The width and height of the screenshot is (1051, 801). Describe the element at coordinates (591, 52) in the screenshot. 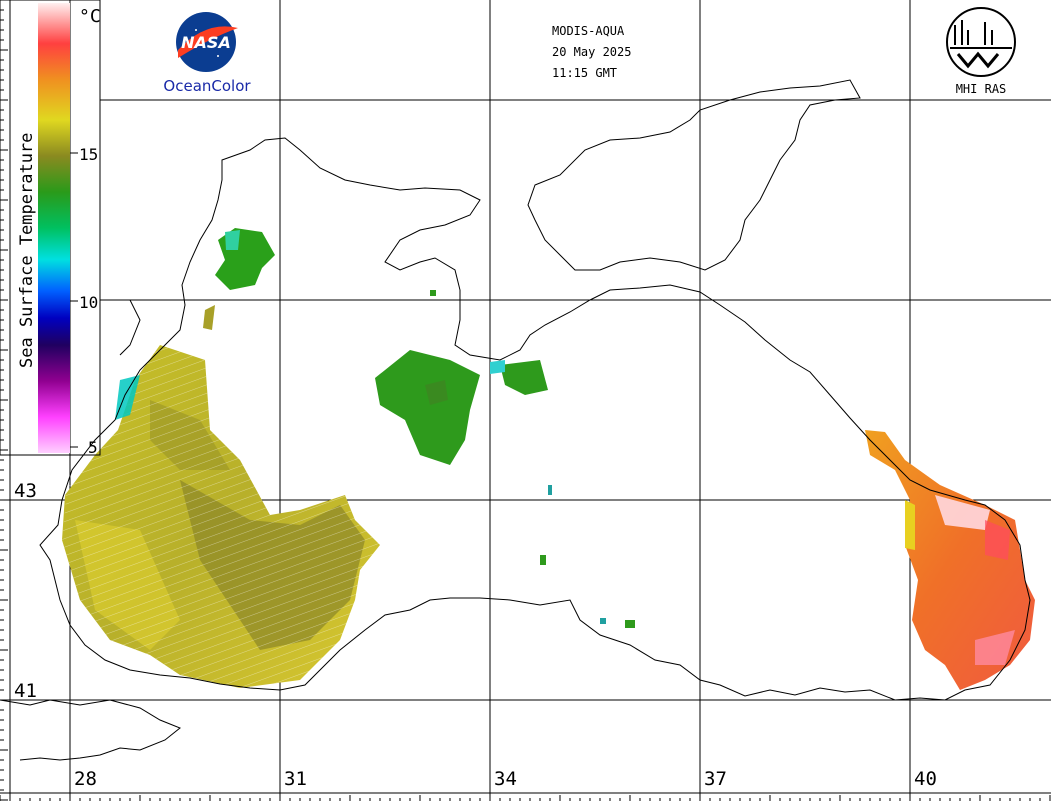

I see `date-label: 20 May 2025` at that location.